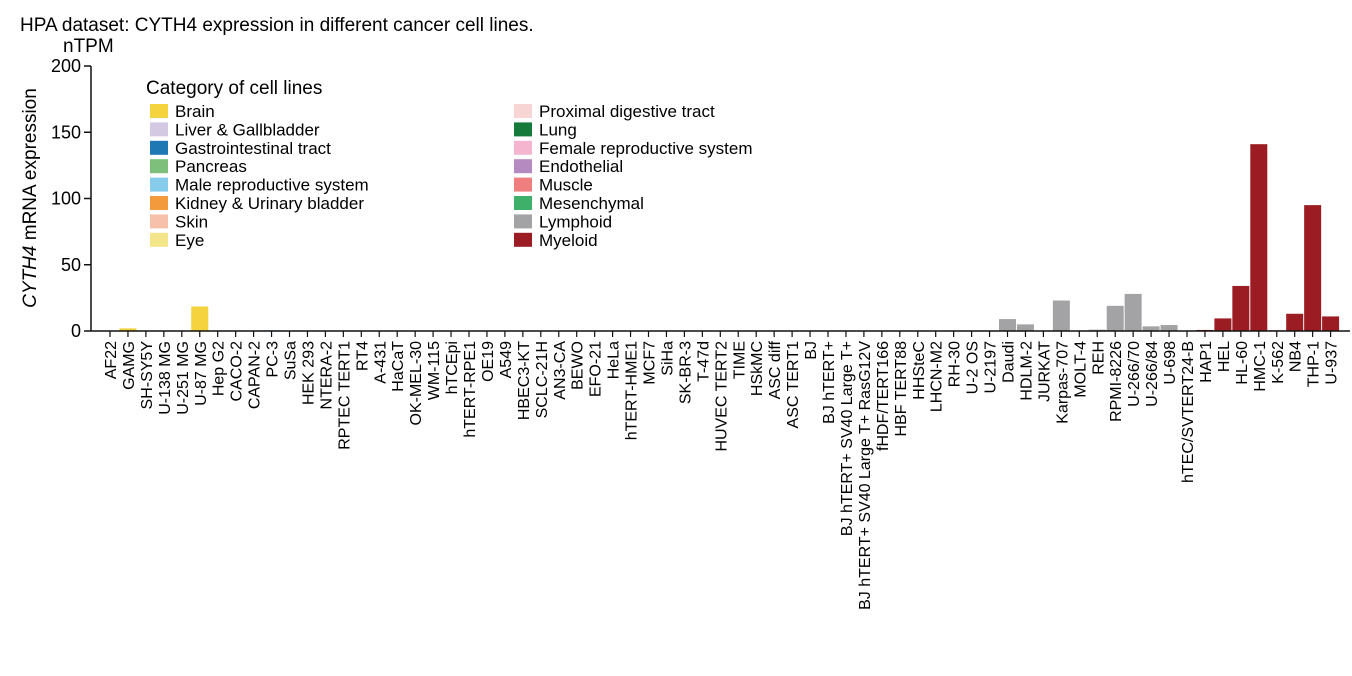 Image resolution: width=1352 pixels, height=676 pixels. Describe the element at coordinates (237, 371) in the screenshot. I see `x-tick-label: CACO-2` at that location.